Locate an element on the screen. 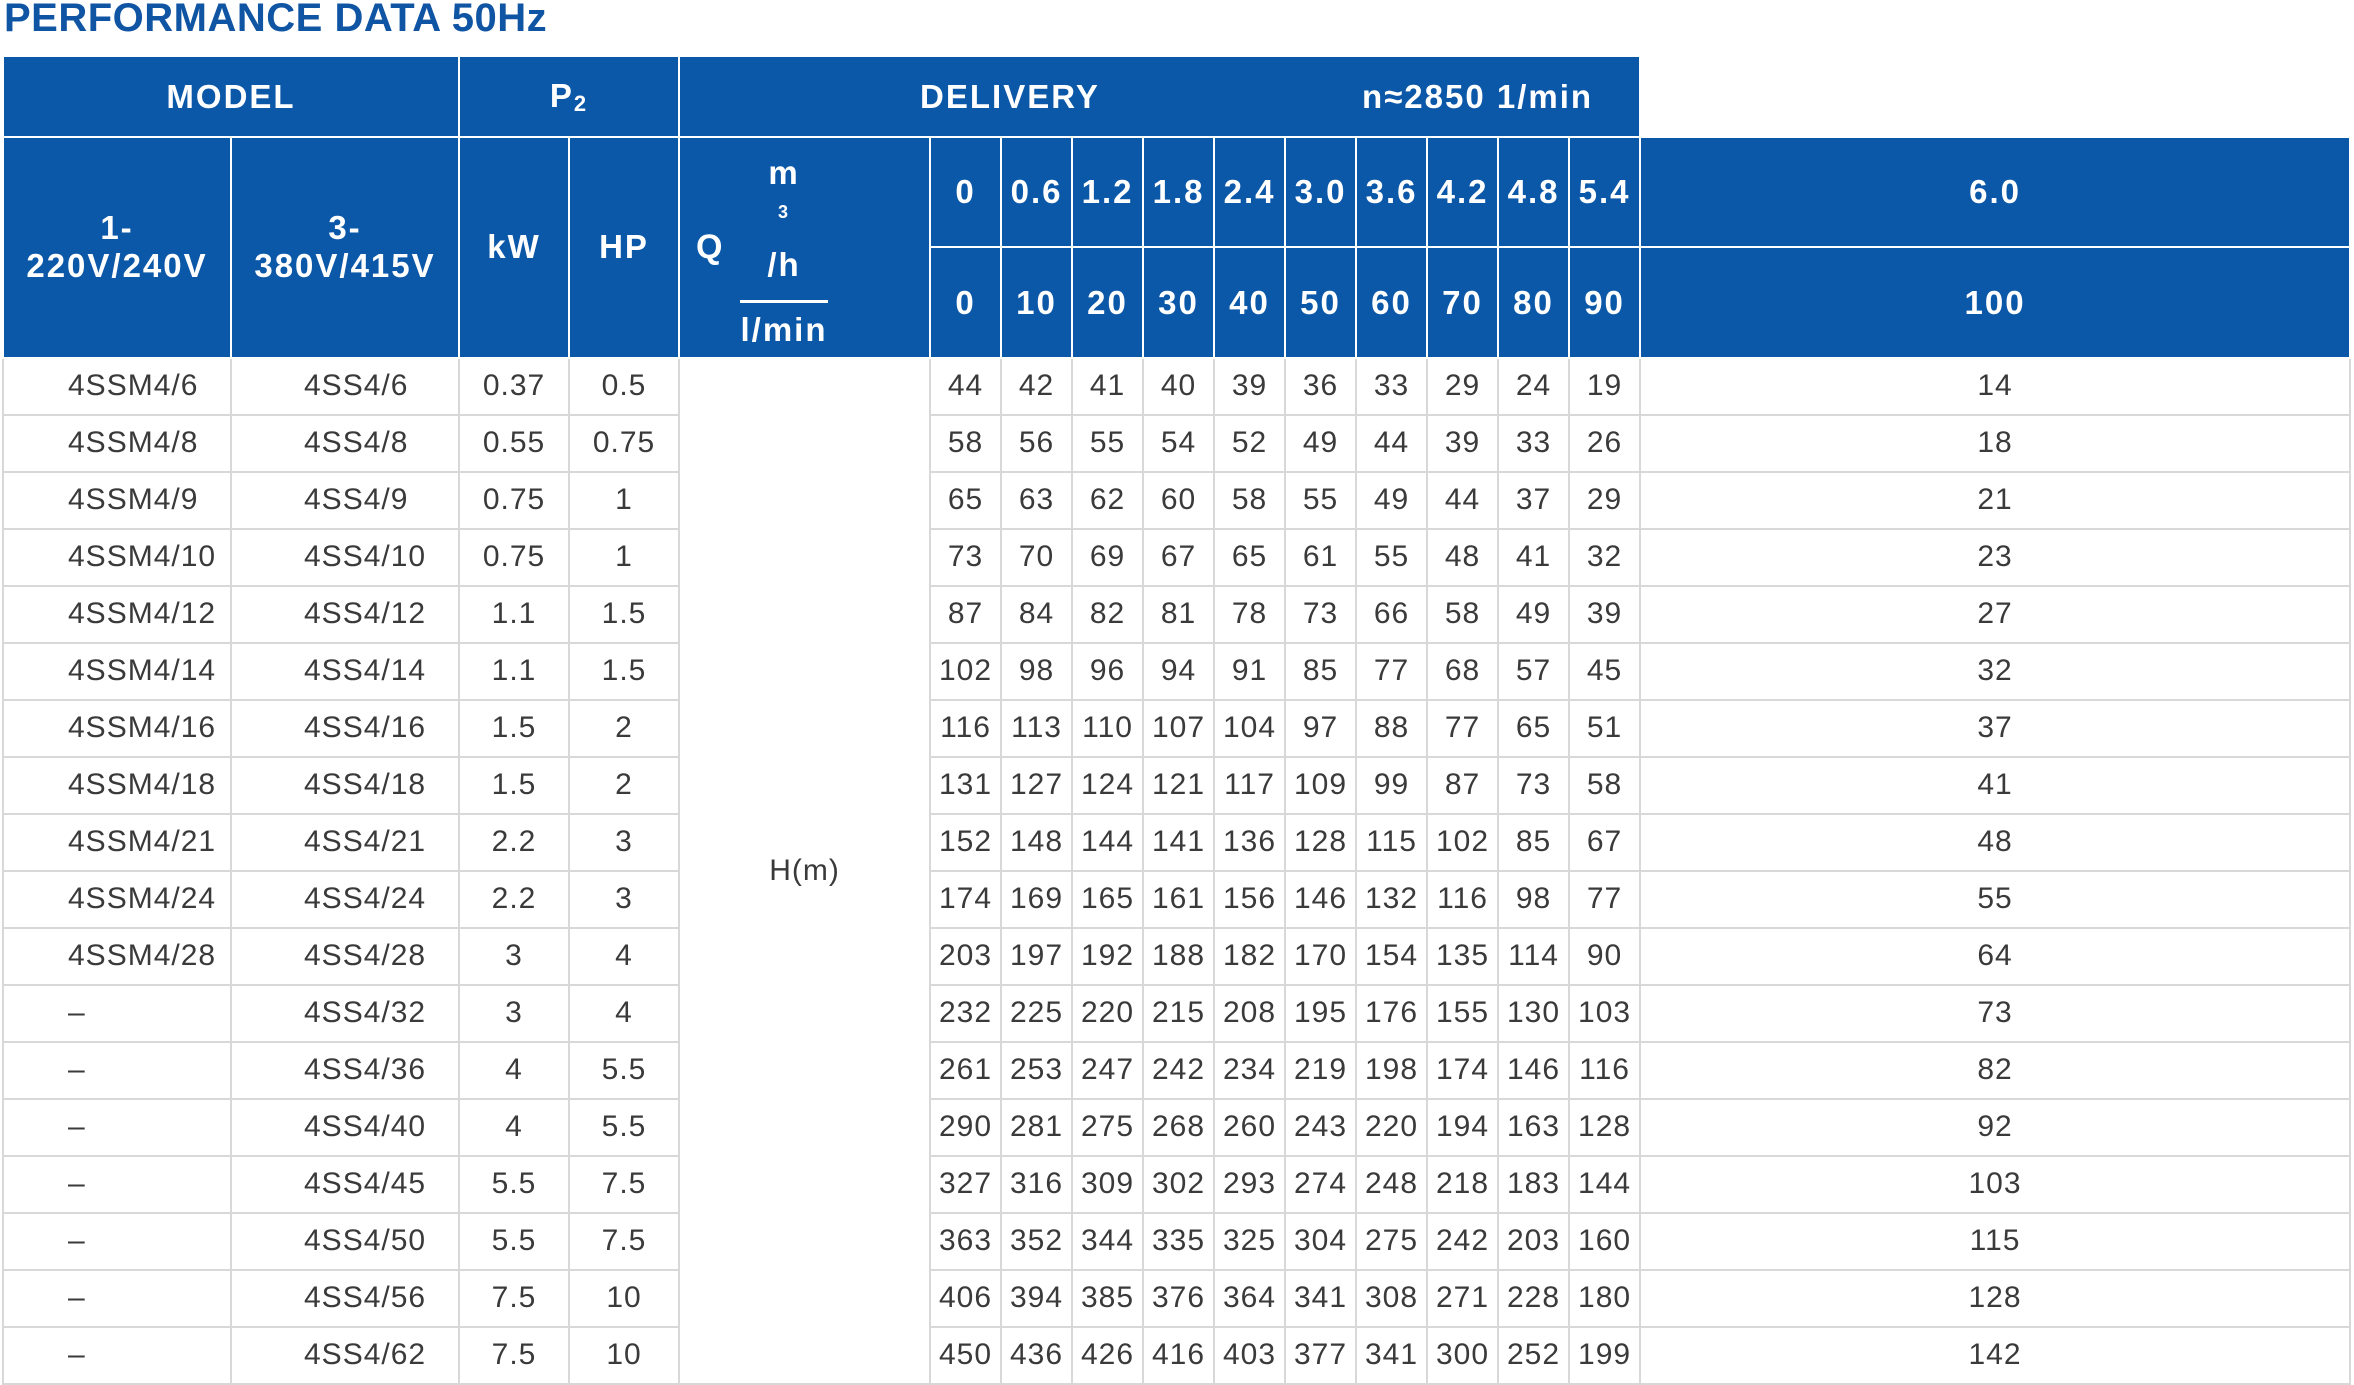  power-hp: 2 is located at coordinates (624, 728).